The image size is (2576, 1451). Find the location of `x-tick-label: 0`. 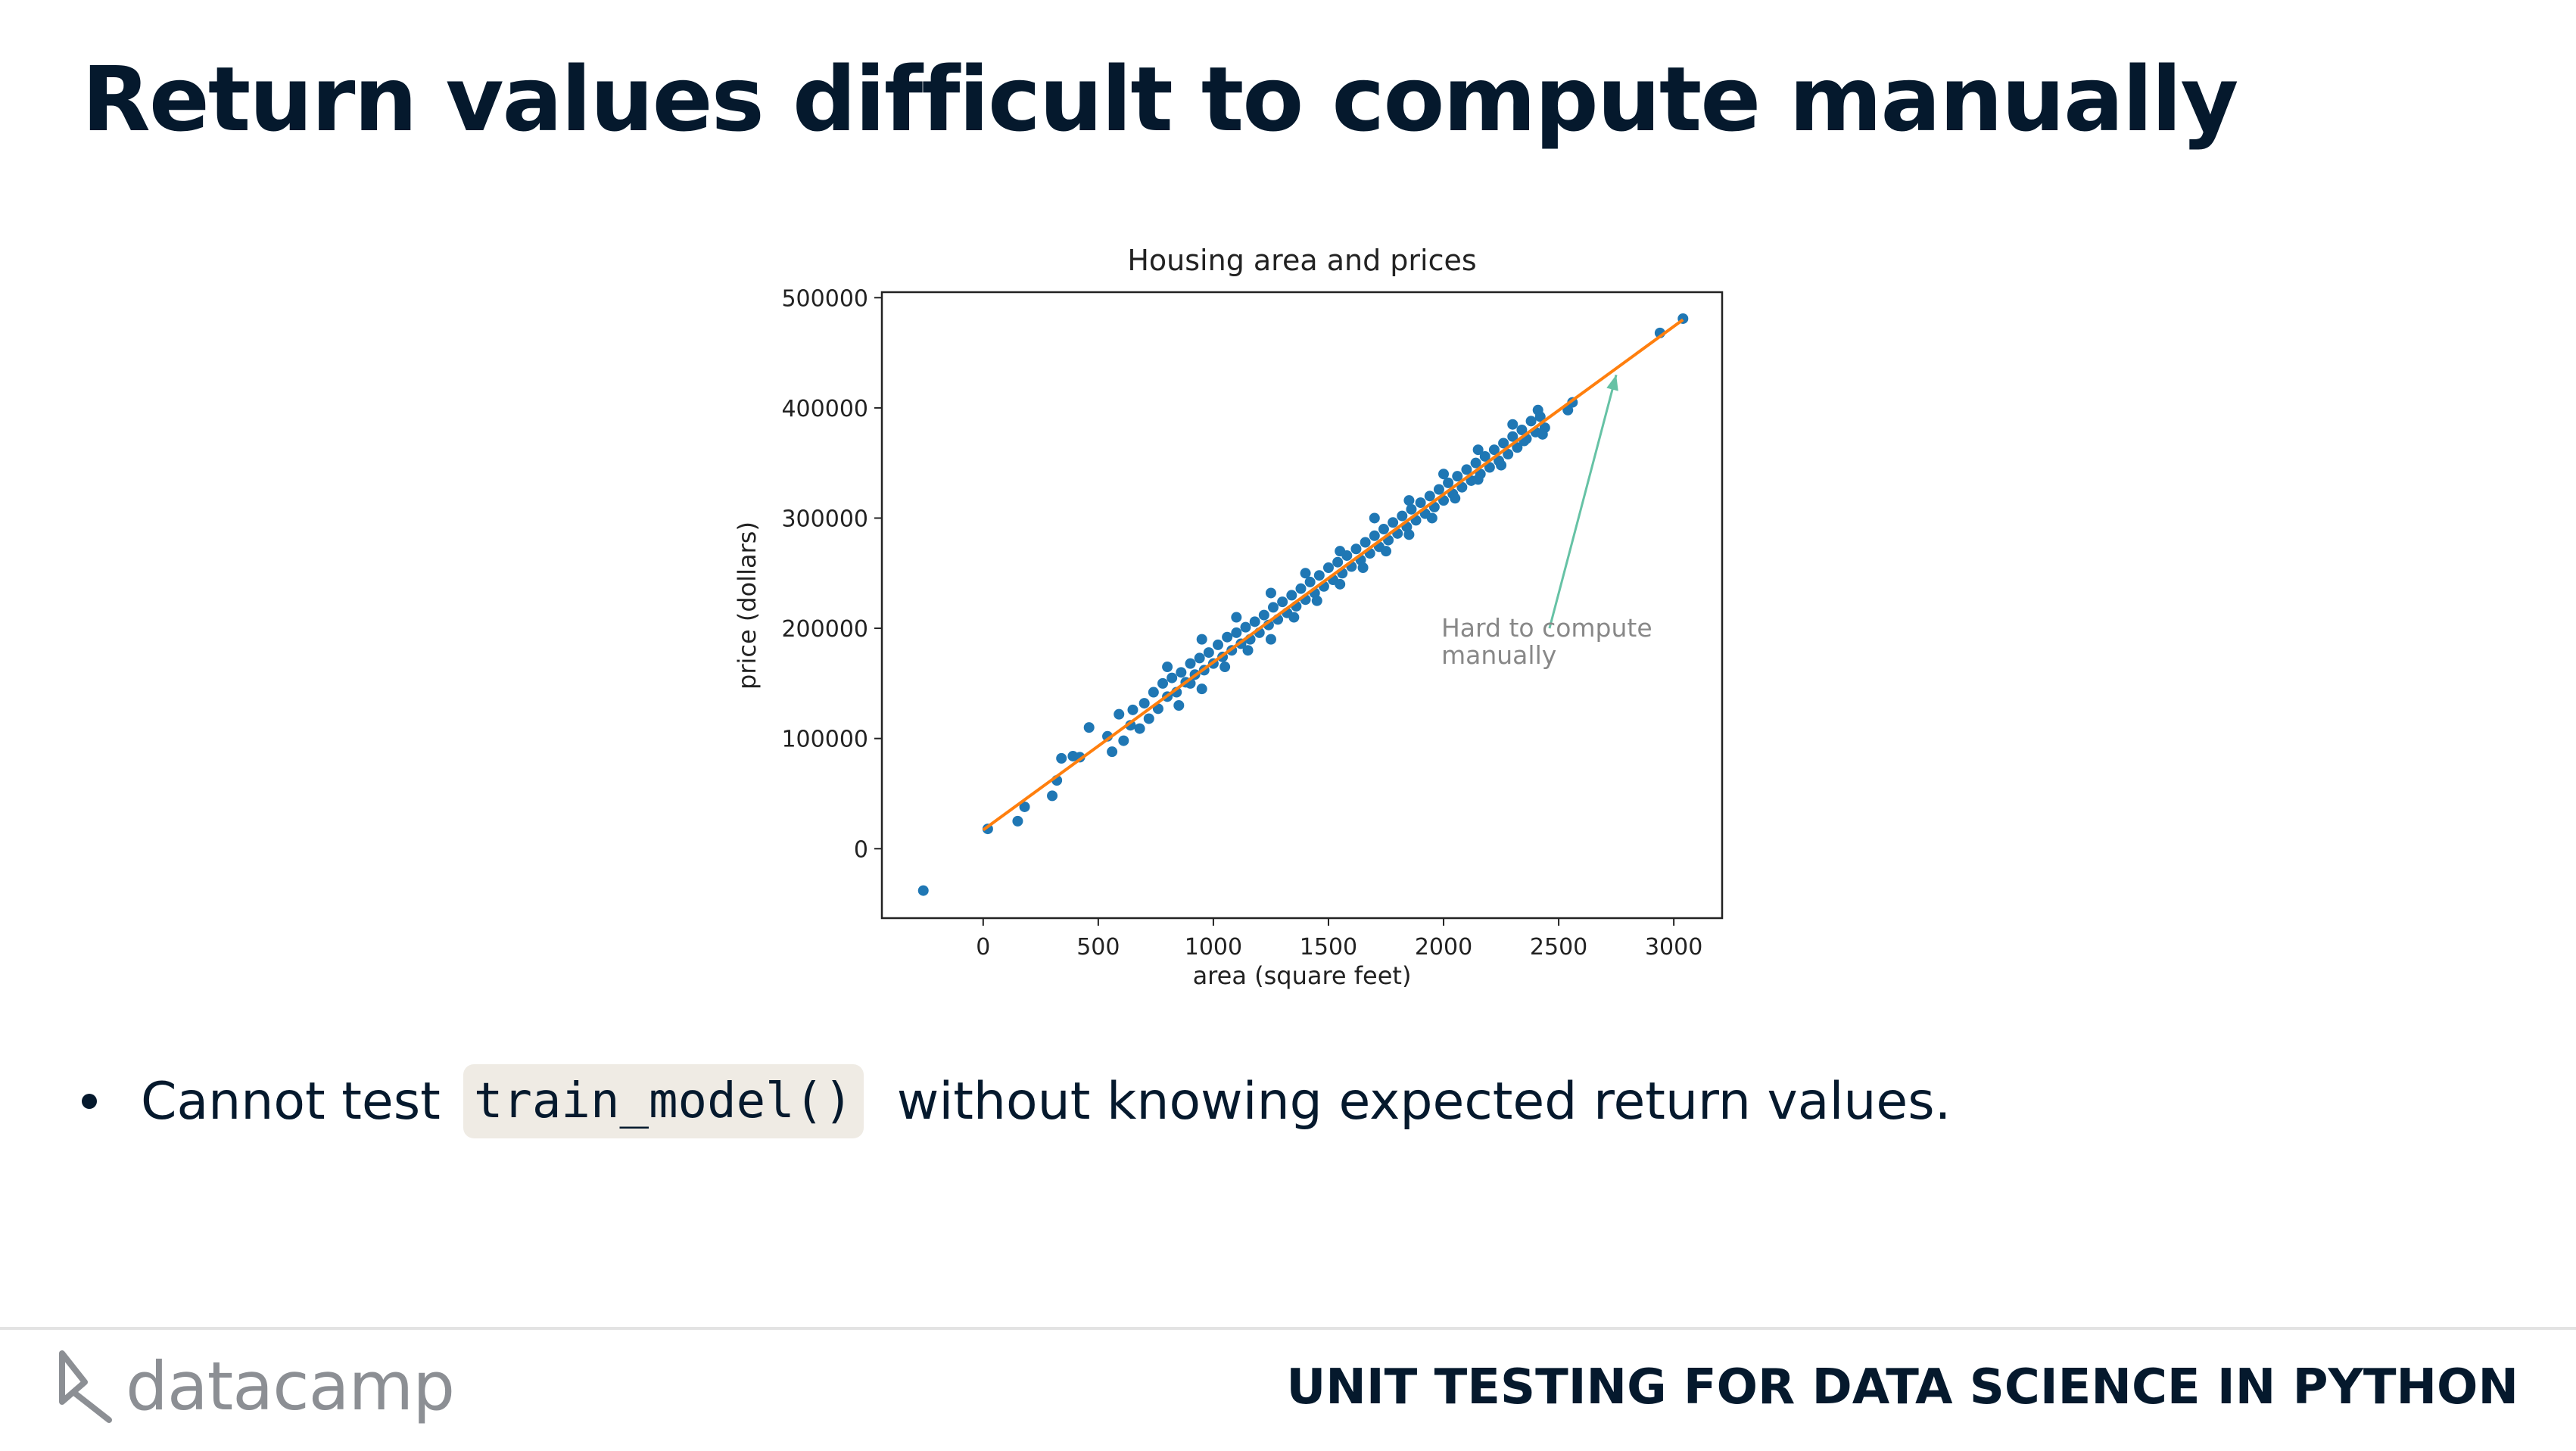

x-tick-label: 0 is located at coordinates (983, 947).